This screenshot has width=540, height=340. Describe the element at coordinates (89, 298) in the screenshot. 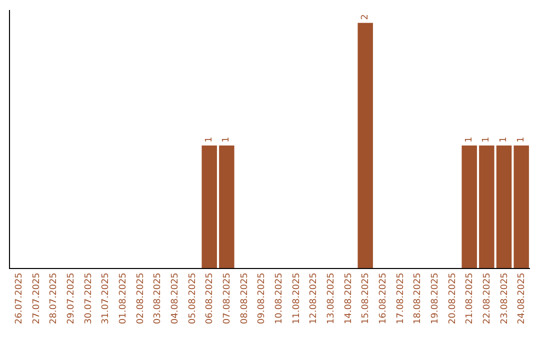

I see `x-tick-label: 30.07.2025` at that location.